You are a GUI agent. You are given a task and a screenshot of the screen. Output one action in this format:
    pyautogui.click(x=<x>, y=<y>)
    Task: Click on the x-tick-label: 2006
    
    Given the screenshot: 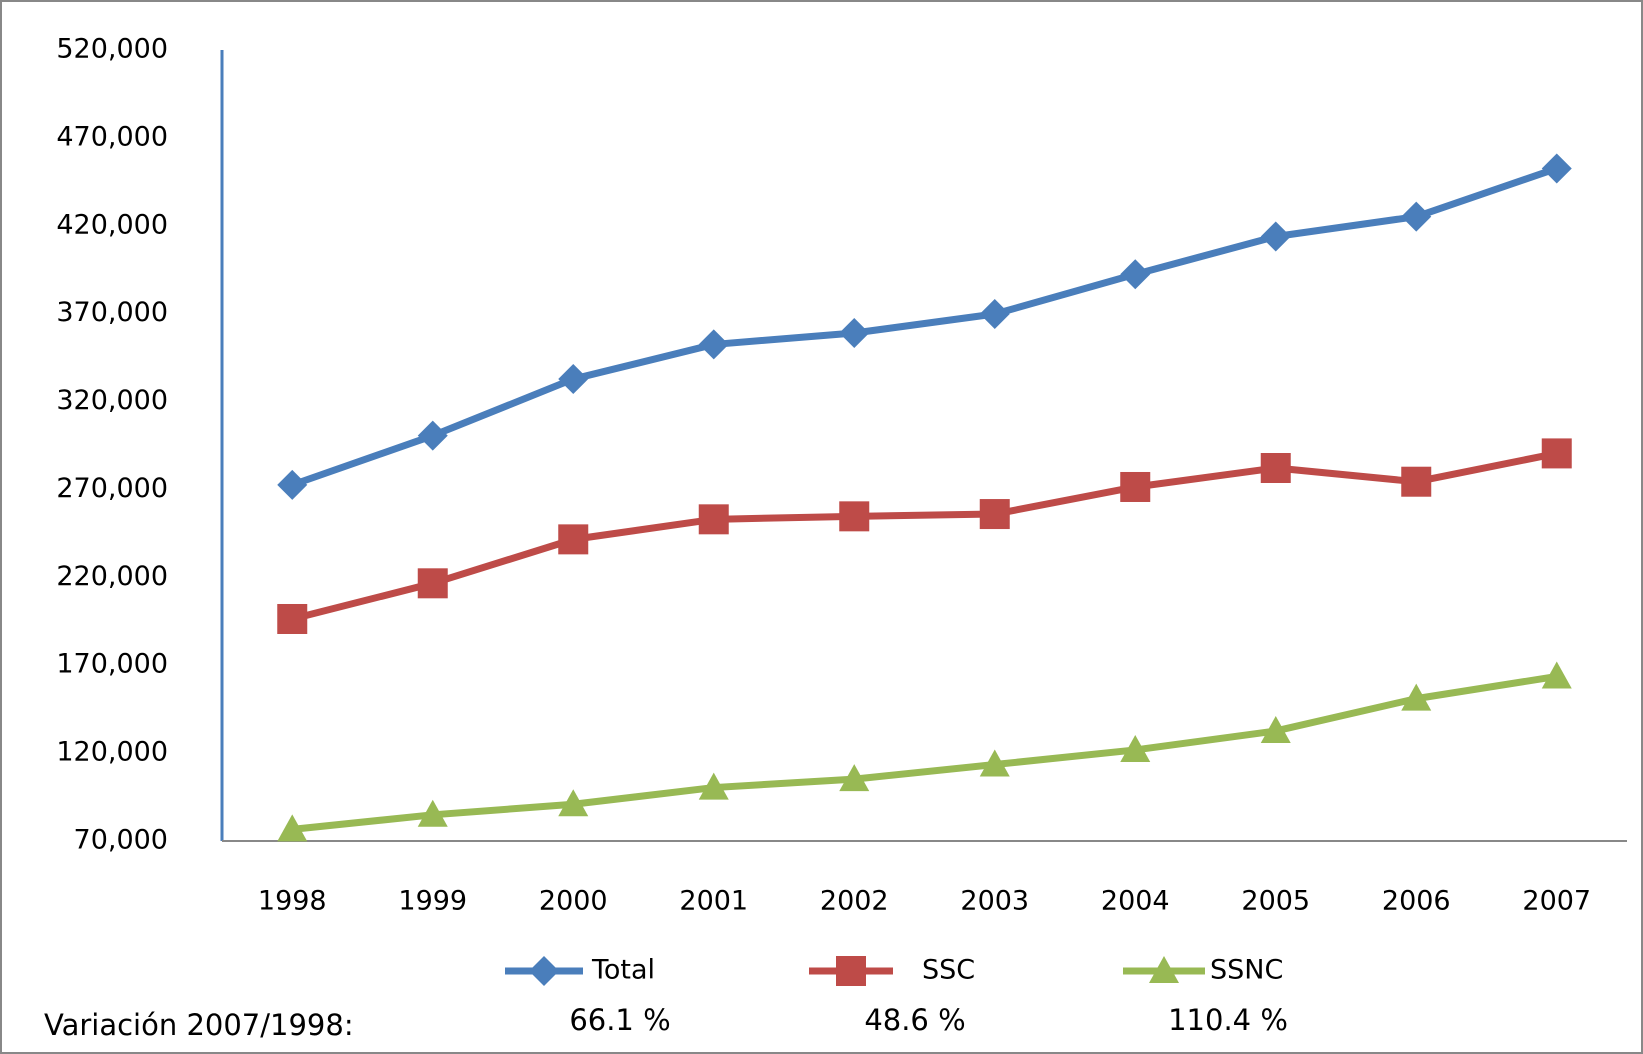 What is the action you would take?
    pyautogui.click(x=1416, y=901)
    